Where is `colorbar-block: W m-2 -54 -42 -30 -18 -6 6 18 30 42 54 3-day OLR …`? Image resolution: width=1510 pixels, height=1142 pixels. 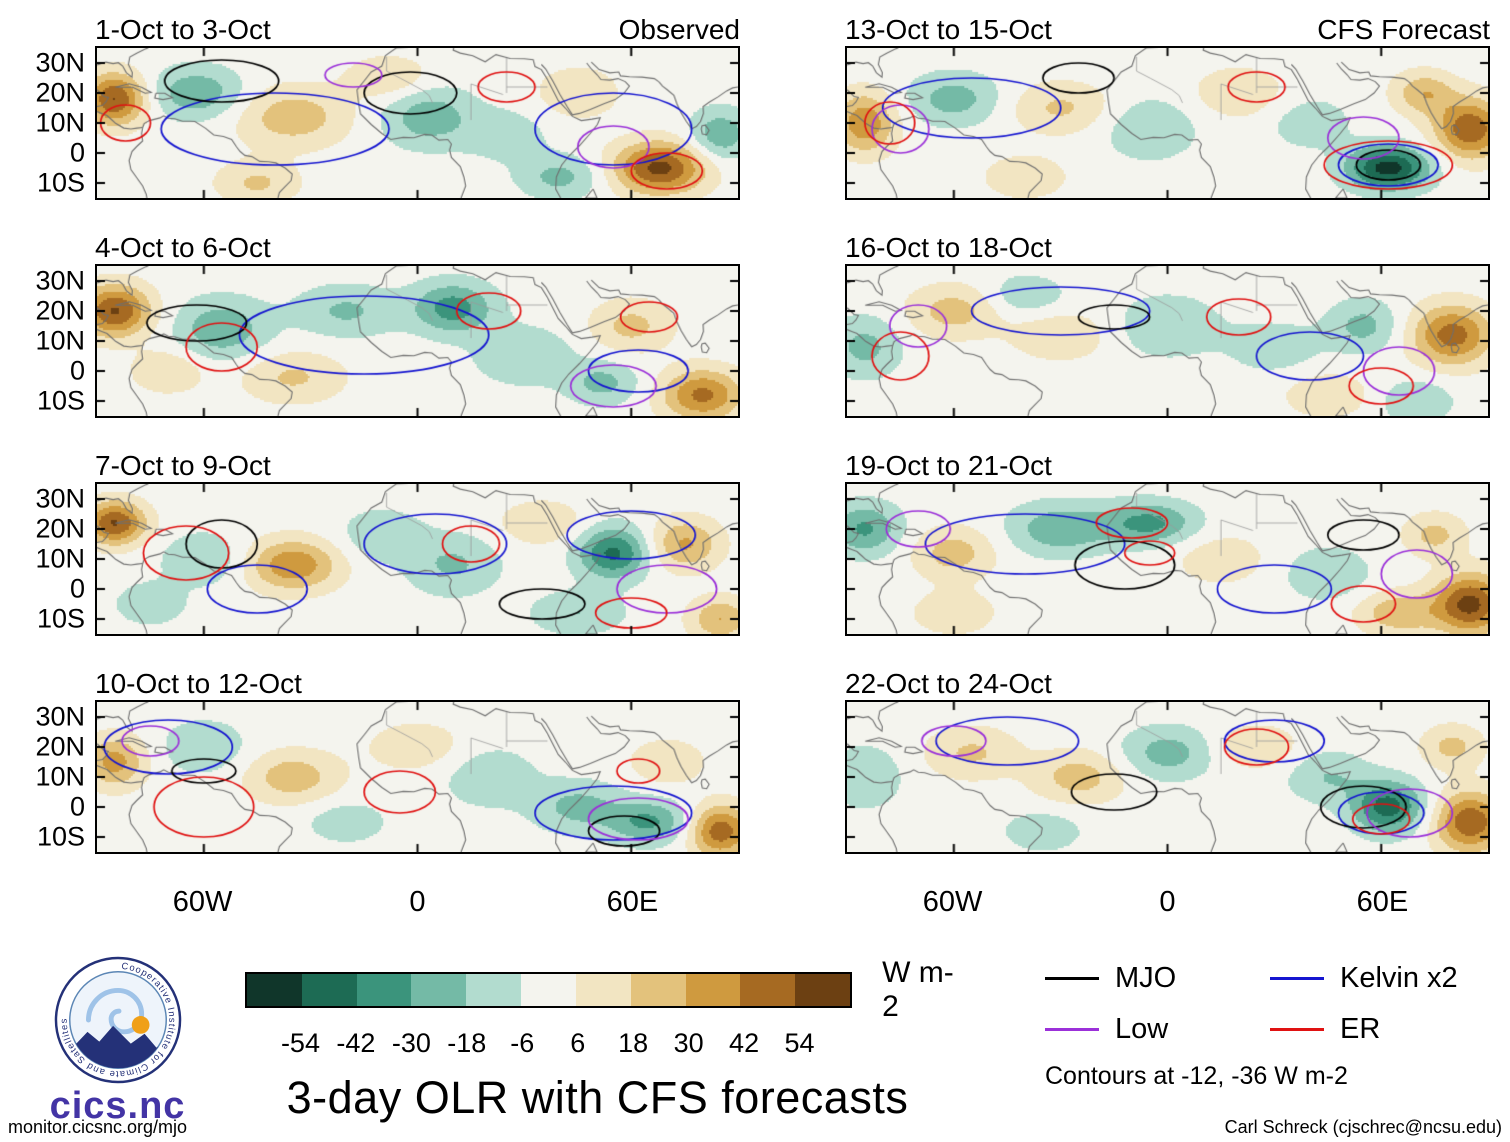
colorbar-block: W m-2 -54 -42 -30 -18 -6 6 18 30 42 54 3-day OLR … is located at coordinates (597, 1040).